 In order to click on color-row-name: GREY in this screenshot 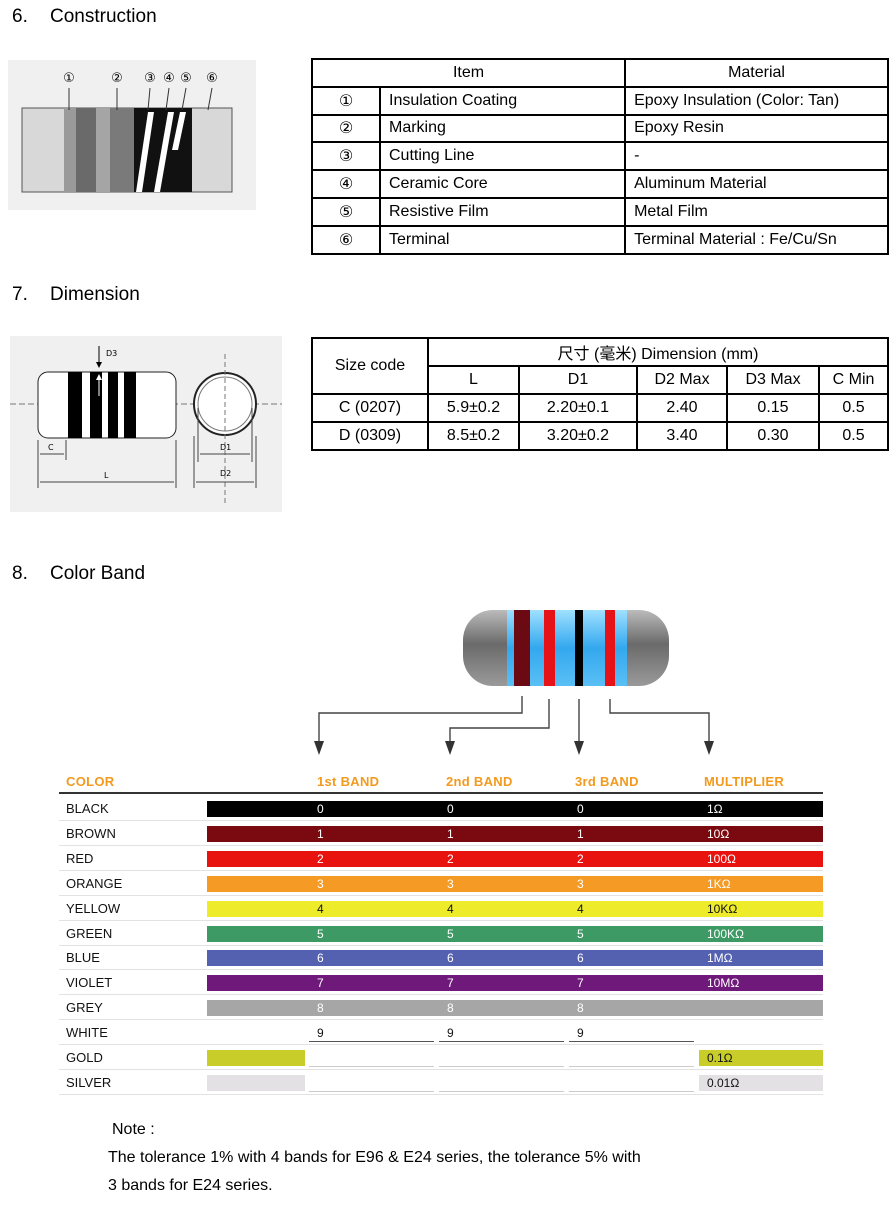, I will do `click(84, 1008)`.